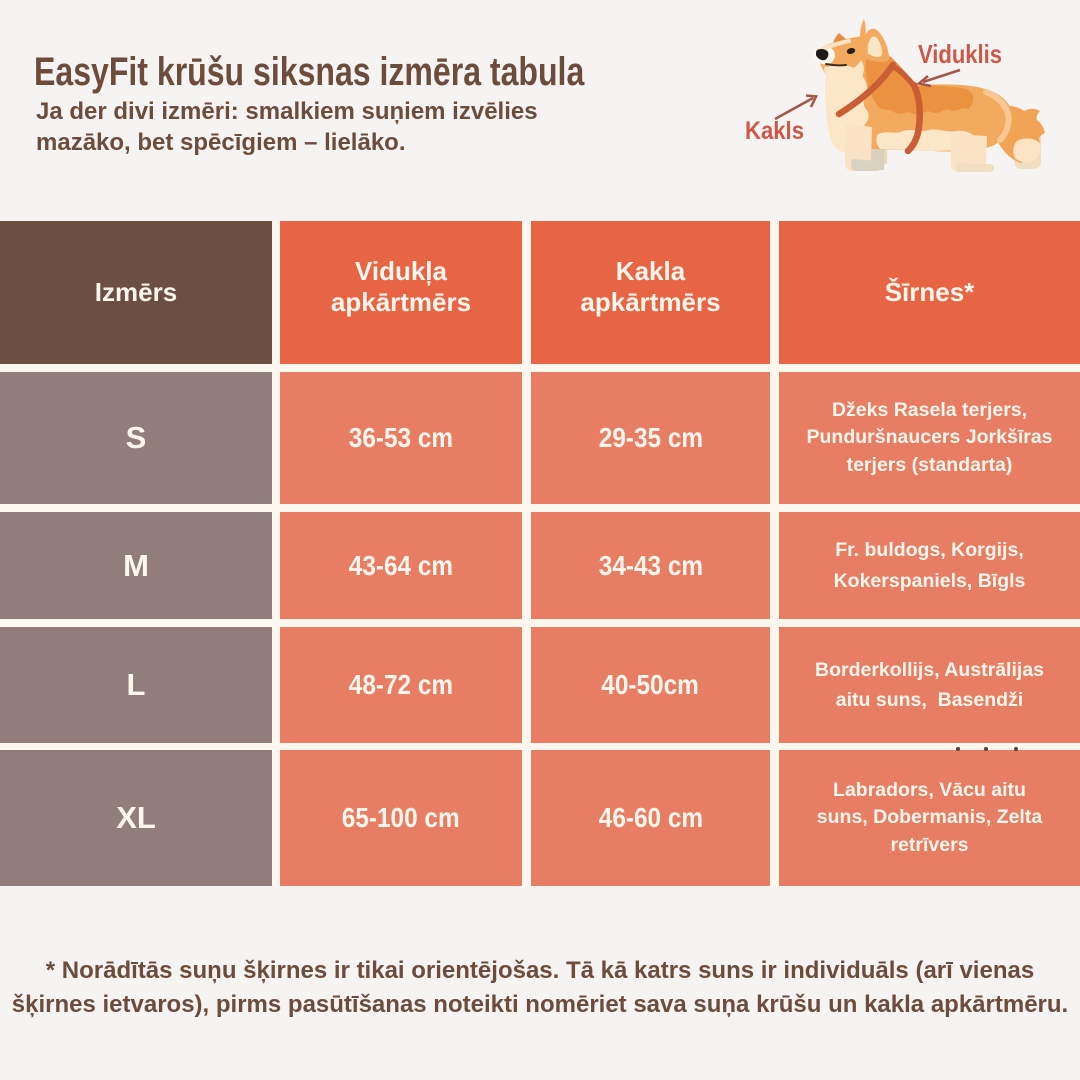 The width and height of the screenshot is (1080, 1080). What do you see at coordinates (774, 131) in the screenshot?
I see `svg-text: Kakls` at bounding box center [774, 131].